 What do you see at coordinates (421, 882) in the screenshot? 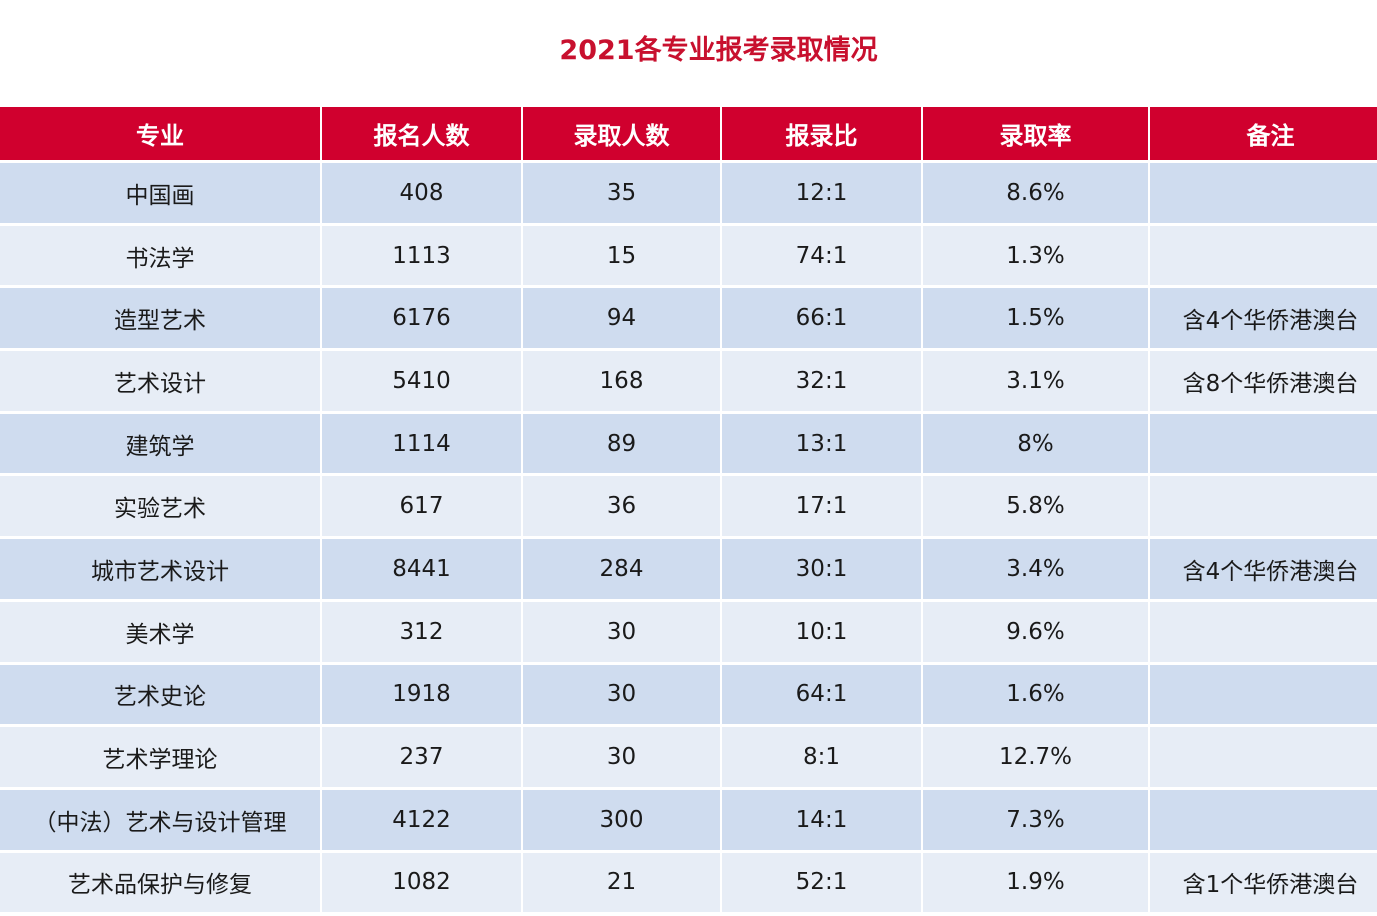
I see `cell-applicants: 1082` at bounding box center [421, 882].